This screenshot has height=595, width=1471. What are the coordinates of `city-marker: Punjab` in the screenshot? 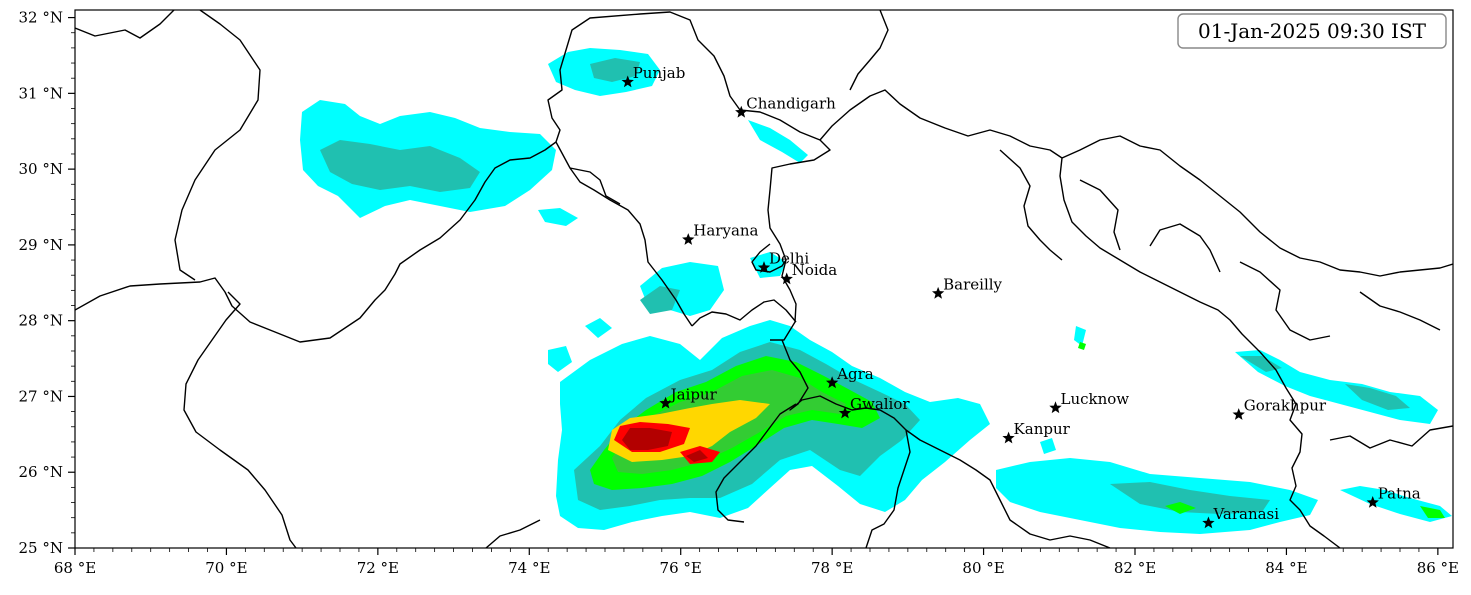 It's located at (653, 76).